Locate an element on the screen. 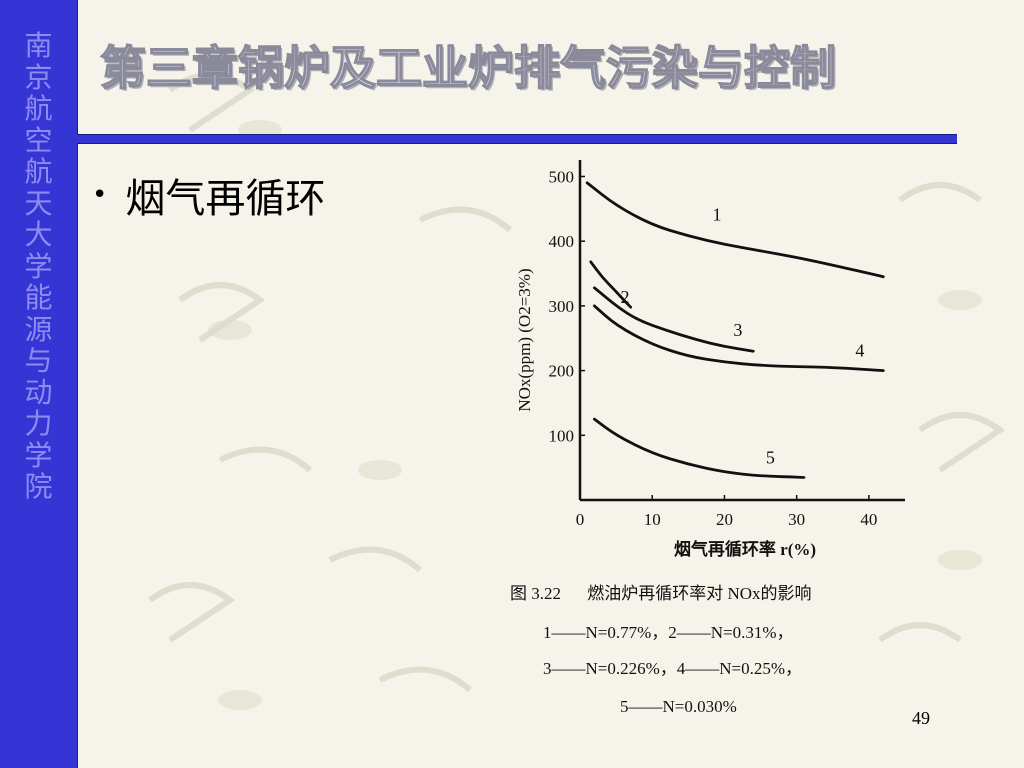 The width and height of the screenshot is (1024, 768). sidebar-char: 京 is located at coordinates (38, 77).